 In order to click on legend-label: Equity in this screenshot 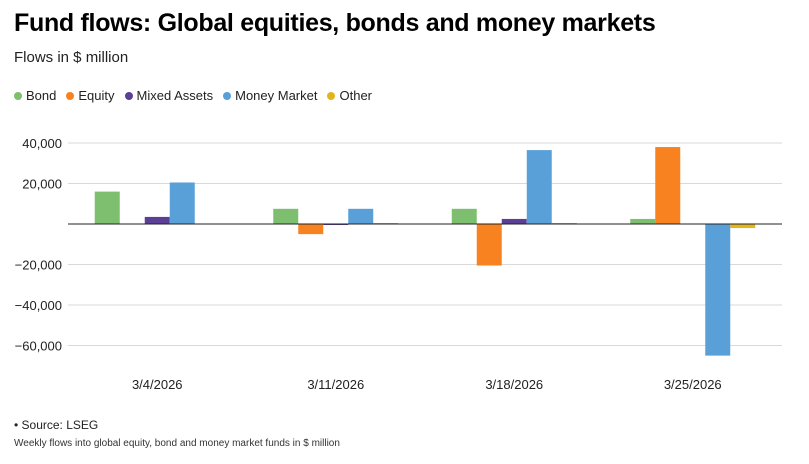, I will do `click(96, 95)`.